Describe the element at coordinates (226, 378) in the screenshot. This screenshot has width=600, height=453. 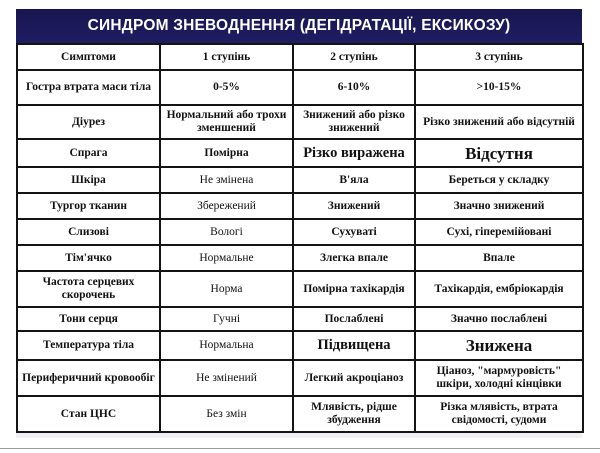
I see `degree-1-cell: Не змінений` at that location.